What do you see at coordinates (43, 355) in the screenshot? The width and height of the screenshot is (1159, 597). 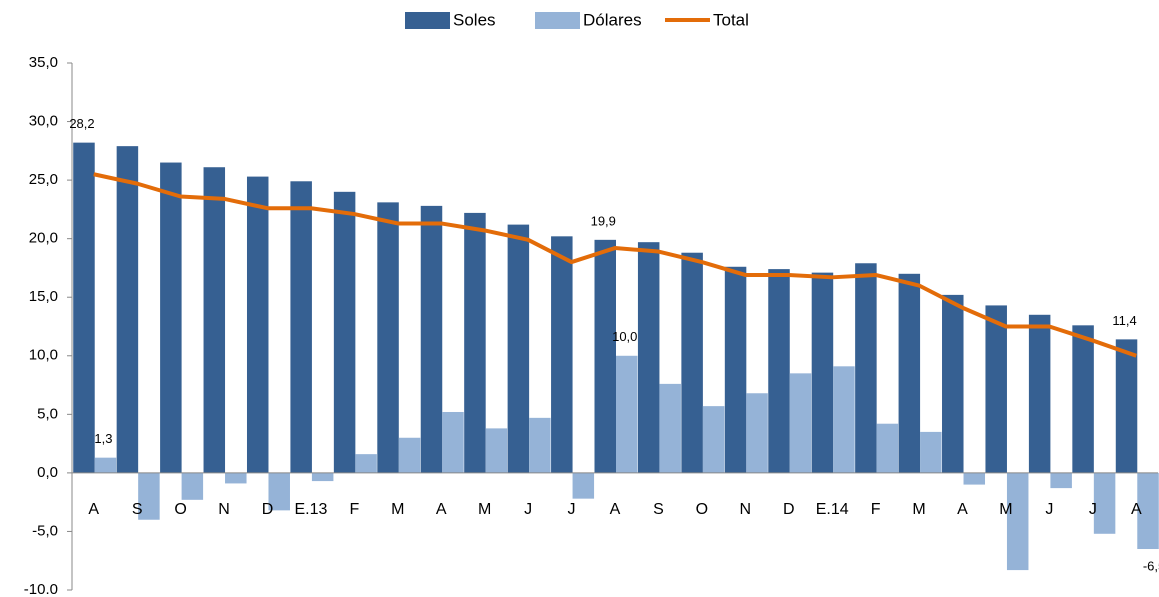 I see `y-tick-label: 10,0` at bounding box center [43, 355].